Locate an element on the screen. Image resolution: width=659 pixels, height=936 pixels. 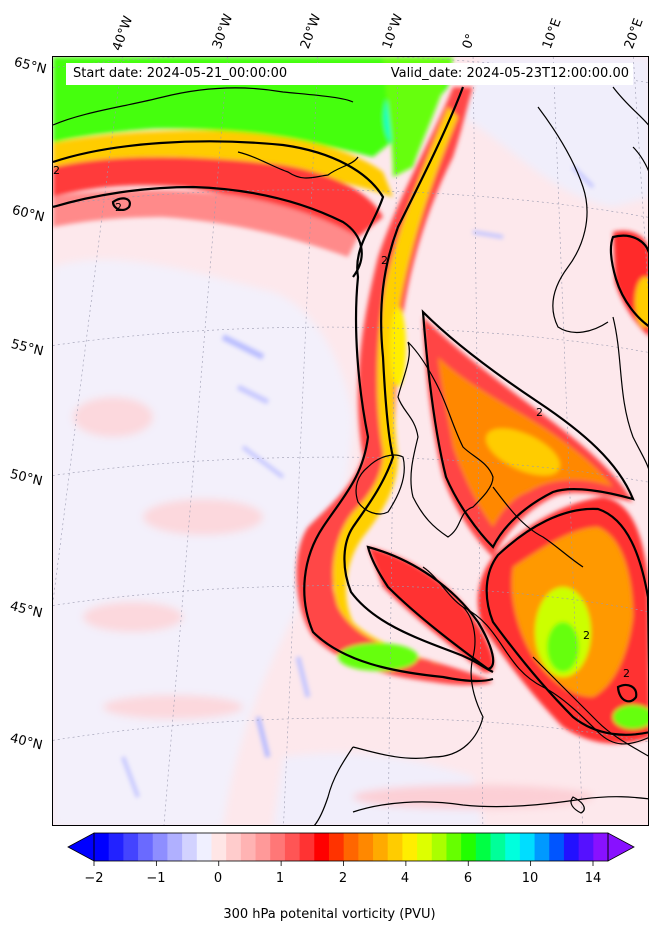
colorbar-tick-label: 0 is located at coordinates (218, 878).